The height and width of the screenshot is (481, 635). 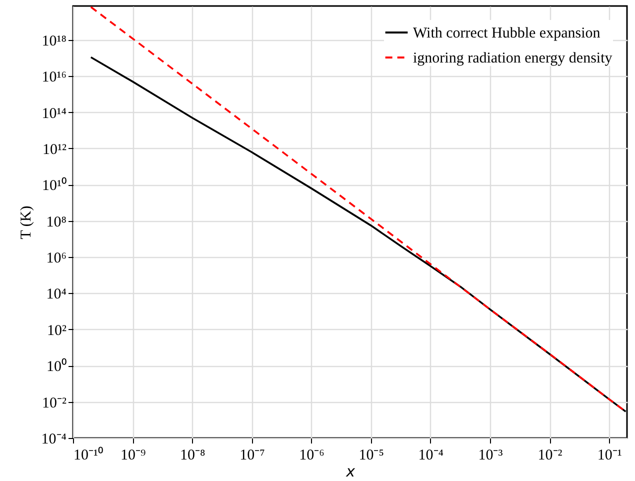 I want to click on y-tick-label: 10⁰, so click(x=56, y=367).